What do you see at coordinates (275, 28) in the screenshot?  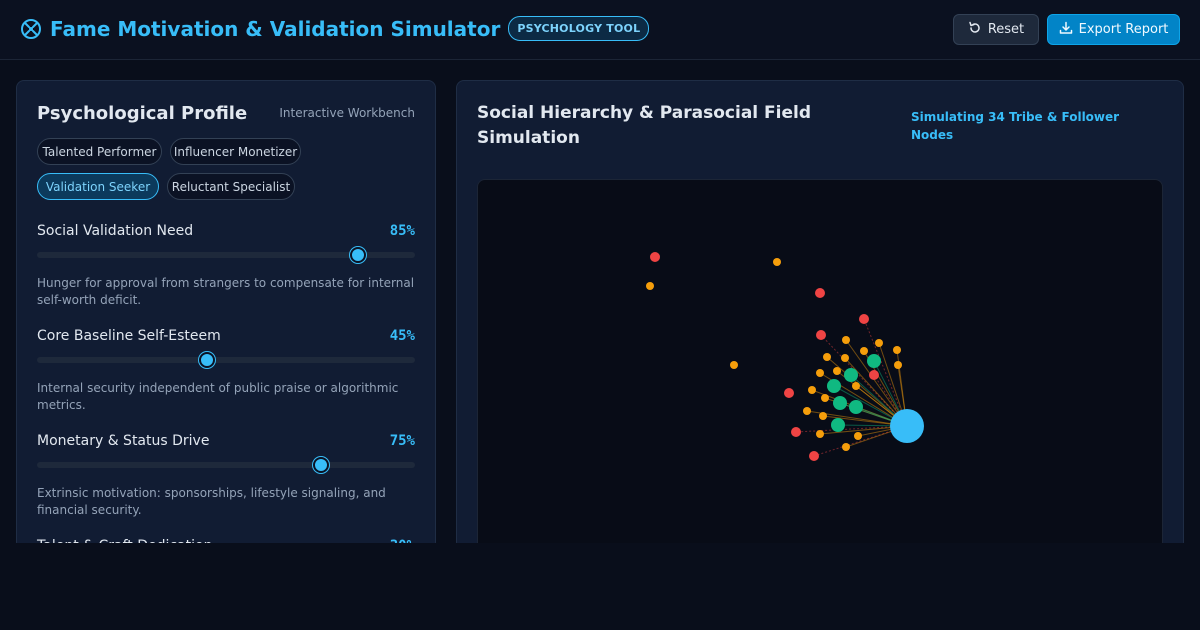 I see `app-title: Fame Motivation & Validation Simulator` at bounding box center [275, 28].